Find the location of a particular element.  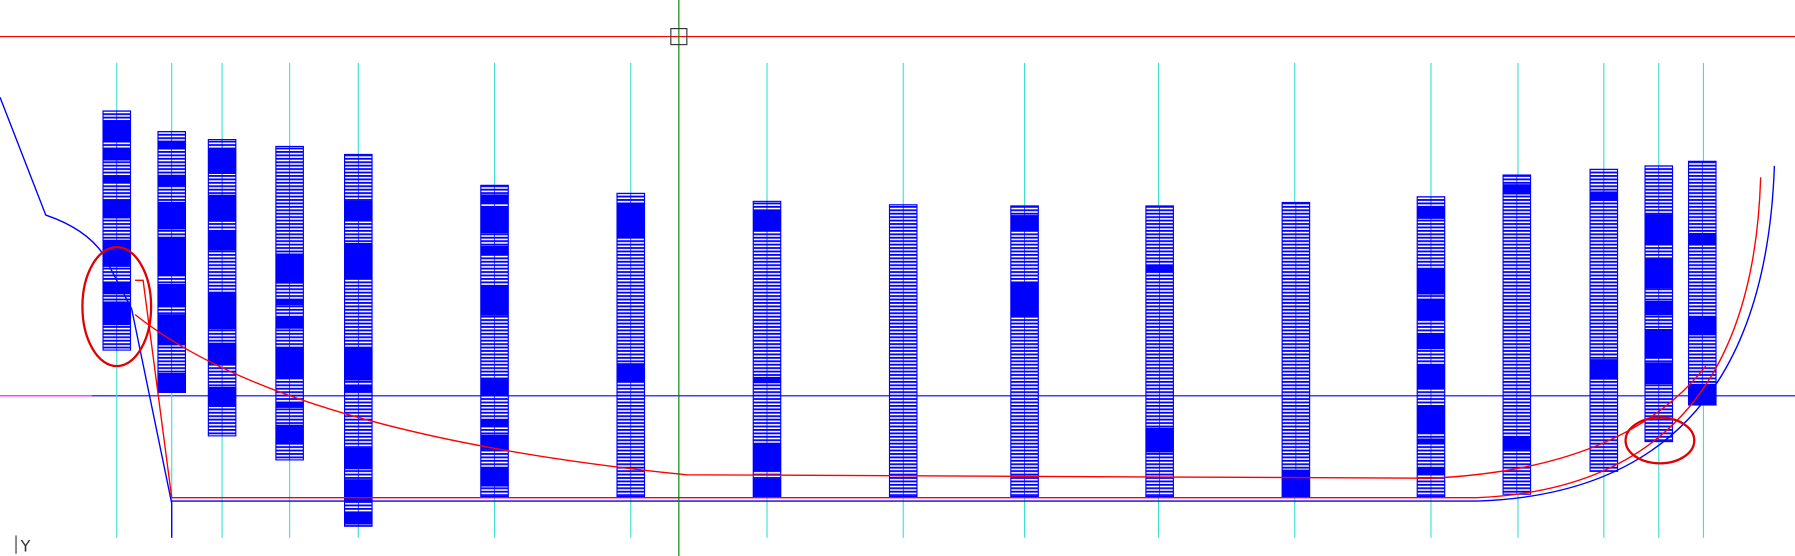

axis-label: Y is located at coordinates (25, 545).